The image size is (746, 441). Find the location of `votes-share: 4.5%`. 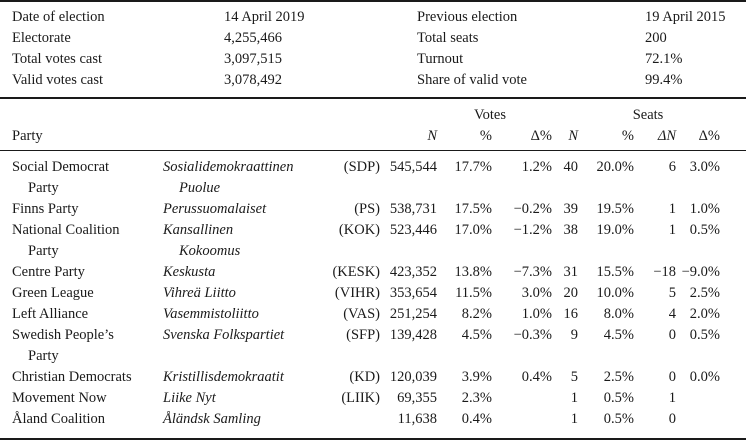

votes-share: 4.5% is located at coordinates (476, 335).